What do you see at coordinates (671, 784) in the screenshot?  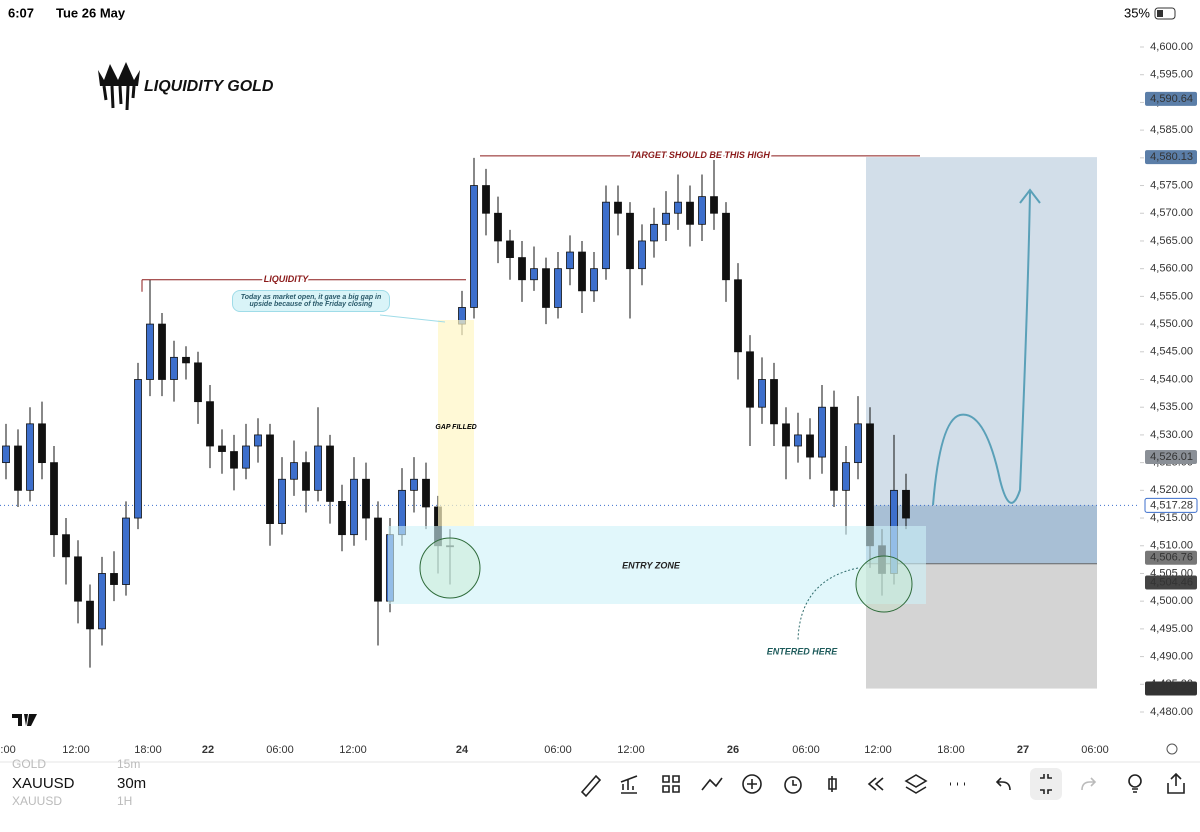 I see `layouts` at bounding box center [671, 784].